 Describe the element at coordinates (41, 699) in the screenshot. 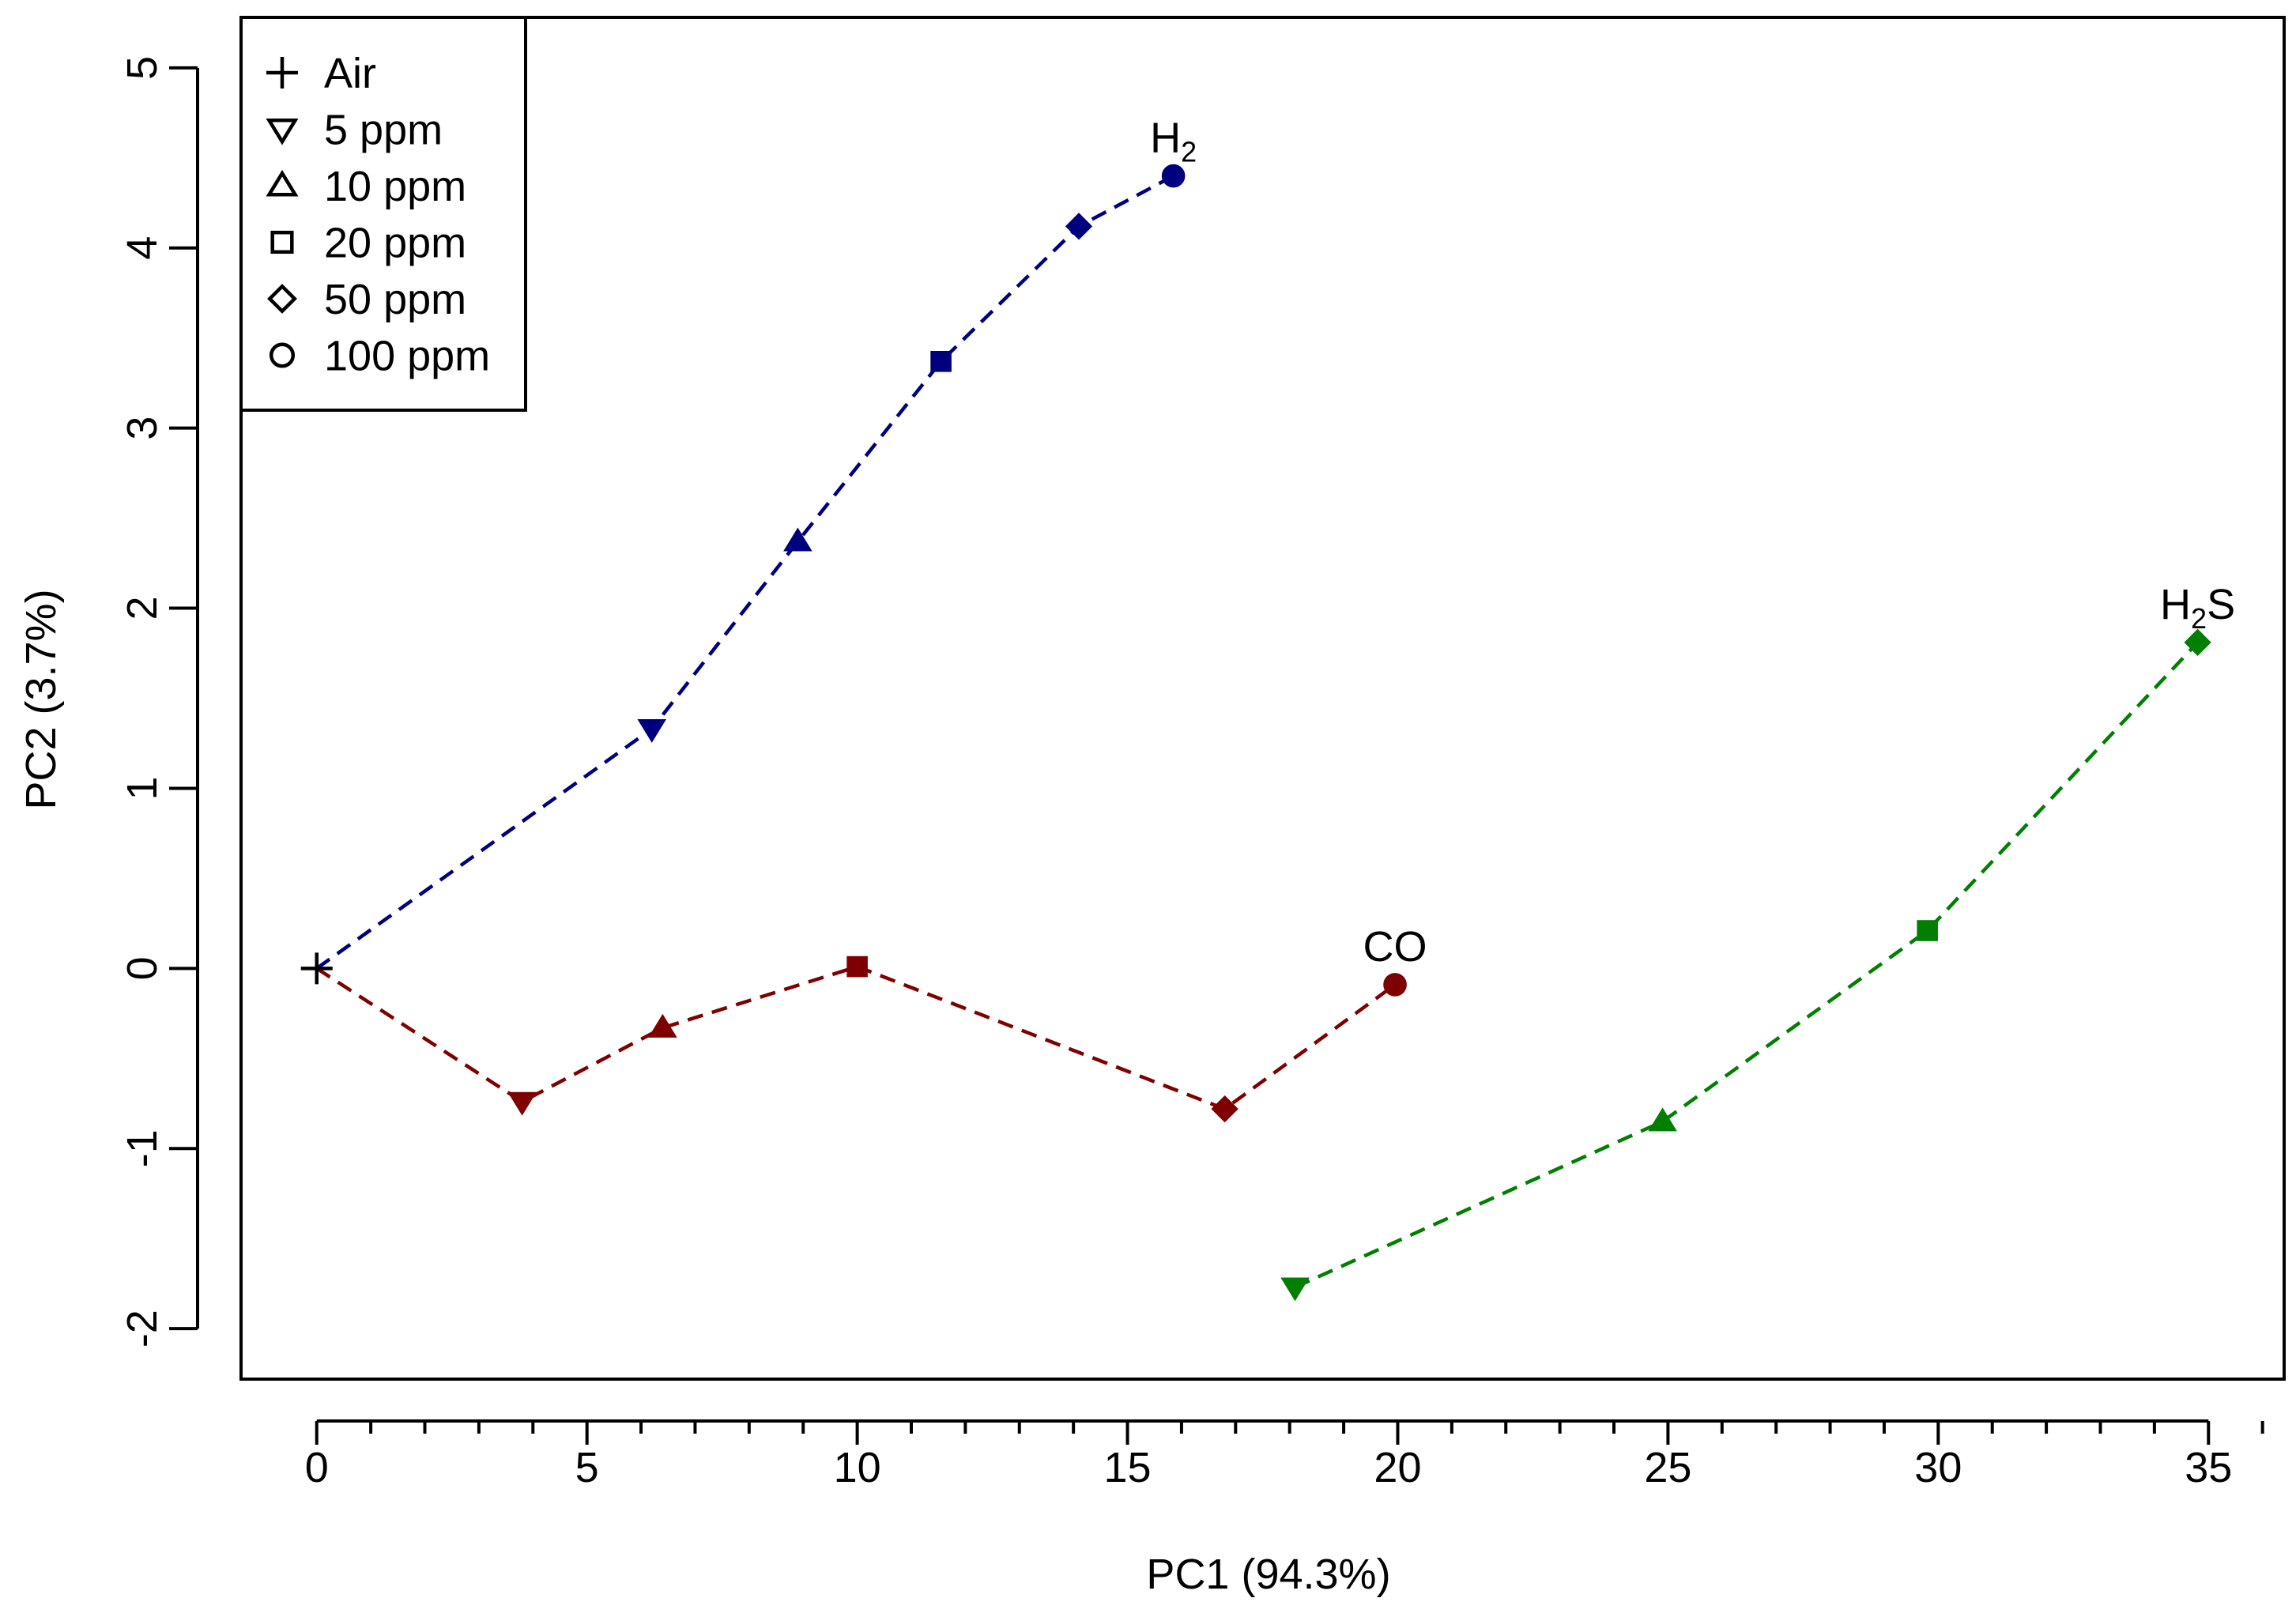

I see `y-axis-label: PC2 (3.7%)` at that location.